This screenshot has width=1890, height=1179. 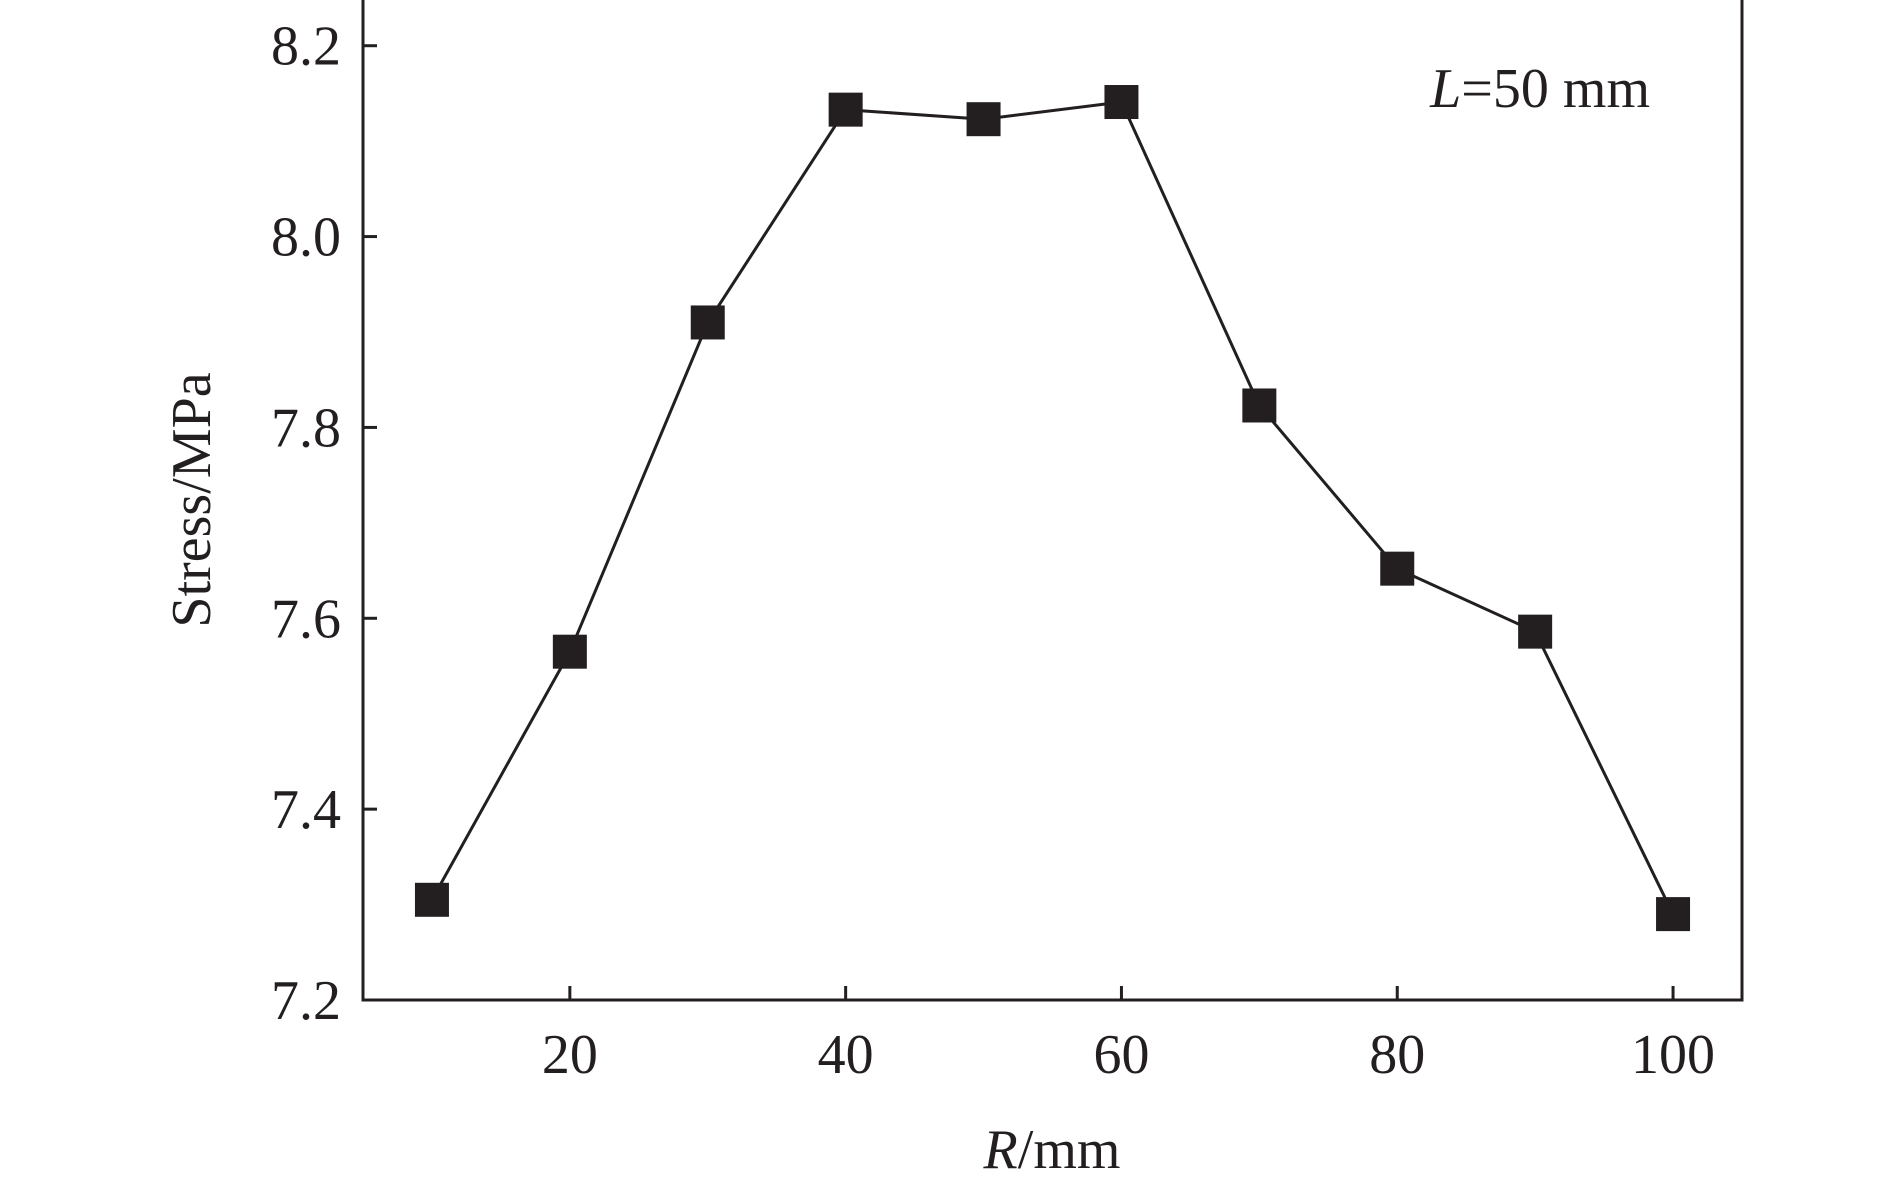 I want to click on annotation-var: L, so click(x=1445, y=89).